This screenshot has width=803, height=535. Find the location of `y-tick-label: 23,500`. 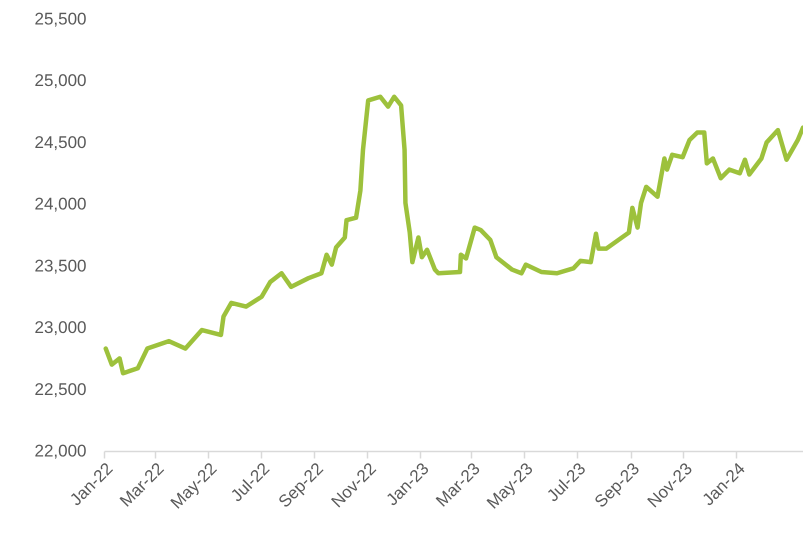

y-tick-label: 23,500 is located at coordinates (60, 266).